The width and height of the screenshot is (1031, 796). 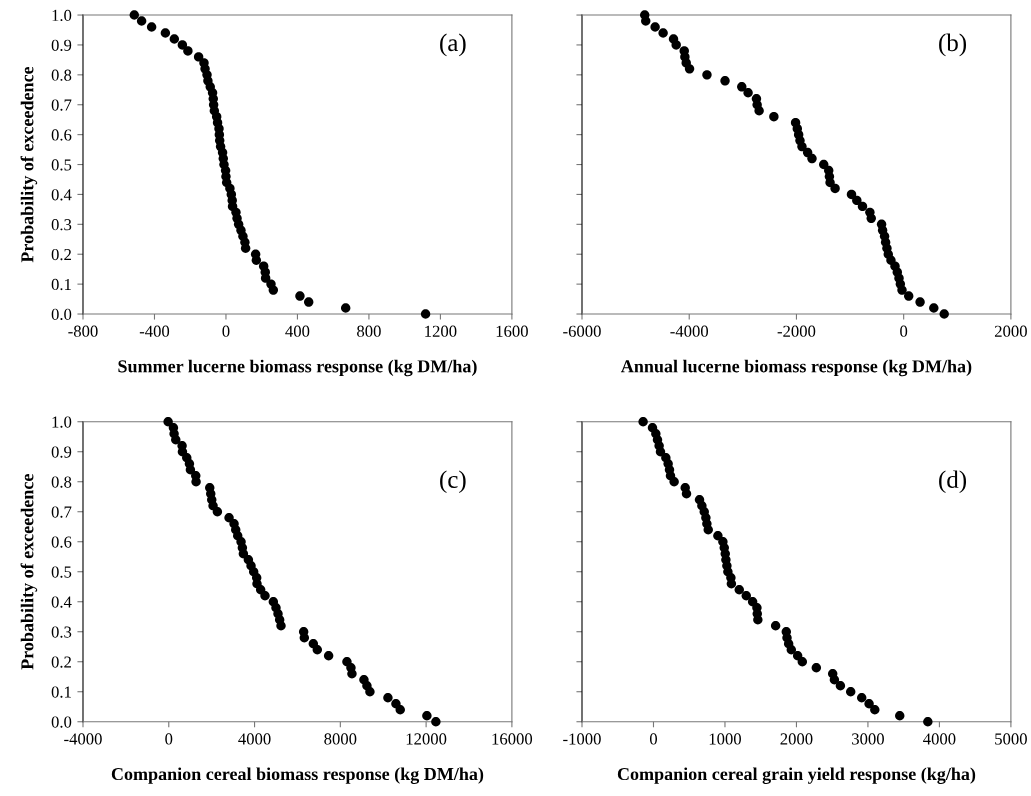 I want to click on x-tick-label: 1200, so click(x=441, y=331).